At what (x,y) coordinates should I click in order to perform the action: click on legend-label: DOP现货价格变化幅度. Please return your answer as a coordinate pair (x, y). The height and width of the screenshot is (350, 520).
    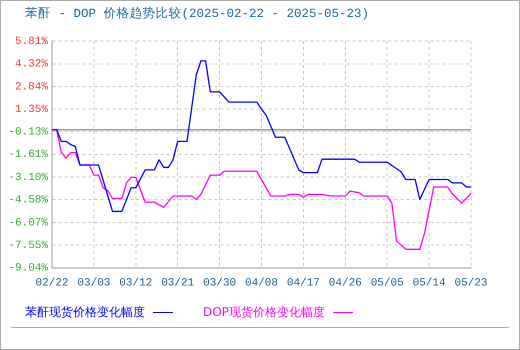
    Looking at the image, I should click on (264, 312).